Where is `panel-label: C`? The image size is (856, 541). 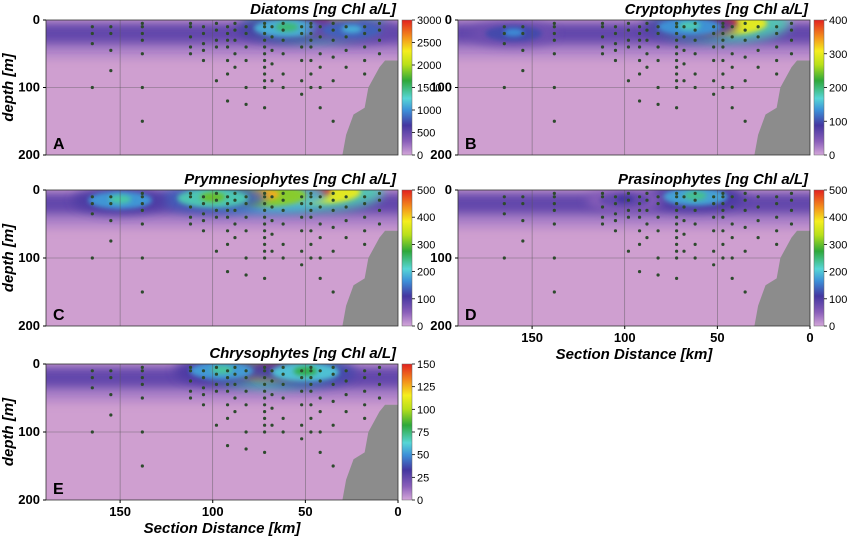 panel-label: C is located at coordinates (59, 315).